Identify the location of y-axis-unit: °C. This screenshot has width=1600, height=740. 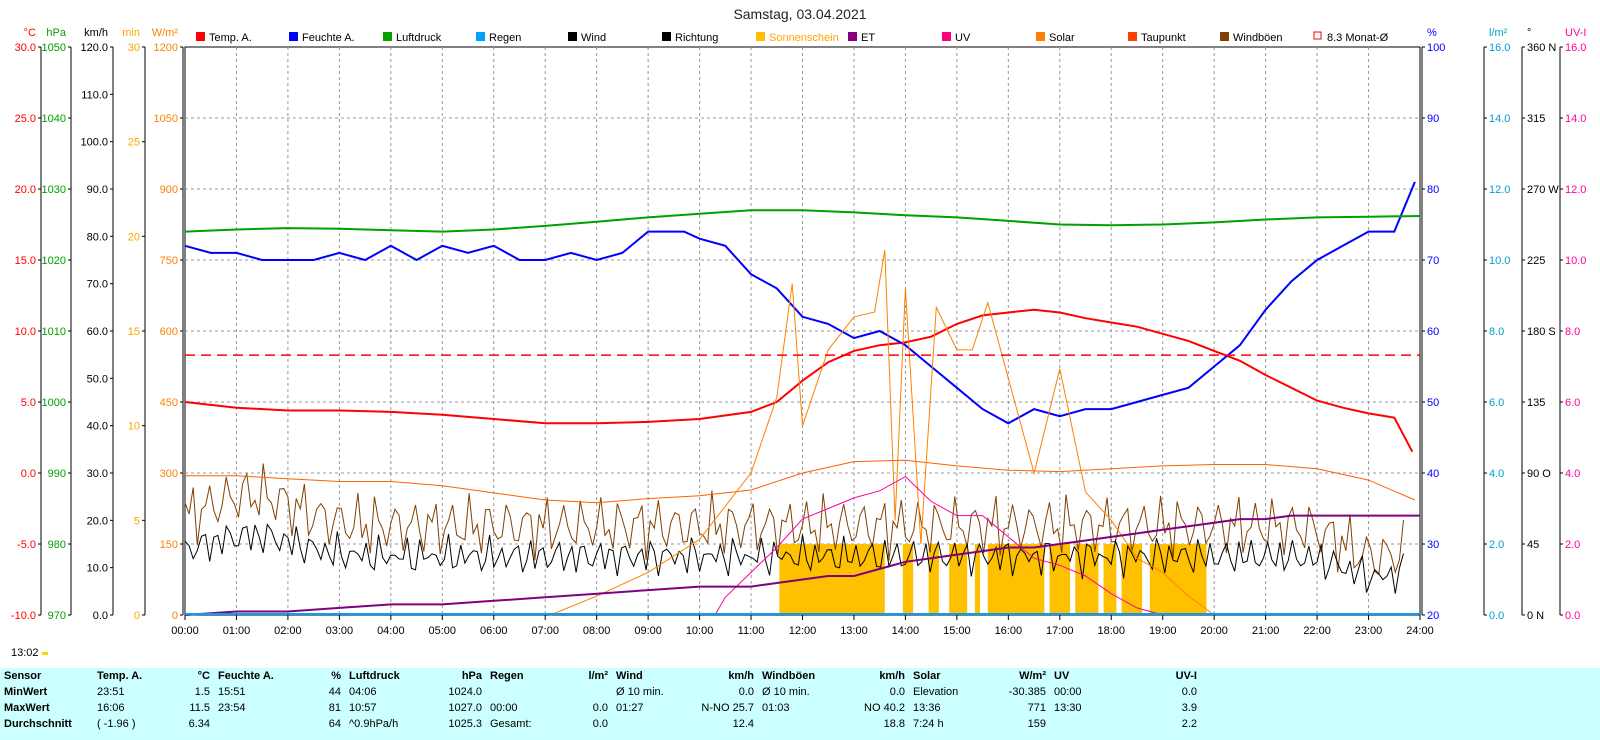
(30, 33).